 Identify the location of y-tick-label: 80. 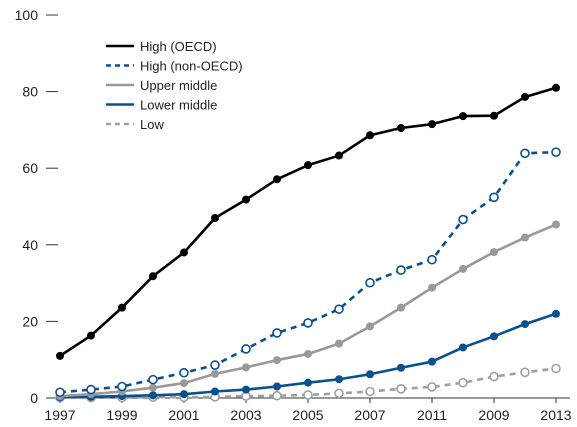
(30, 92).